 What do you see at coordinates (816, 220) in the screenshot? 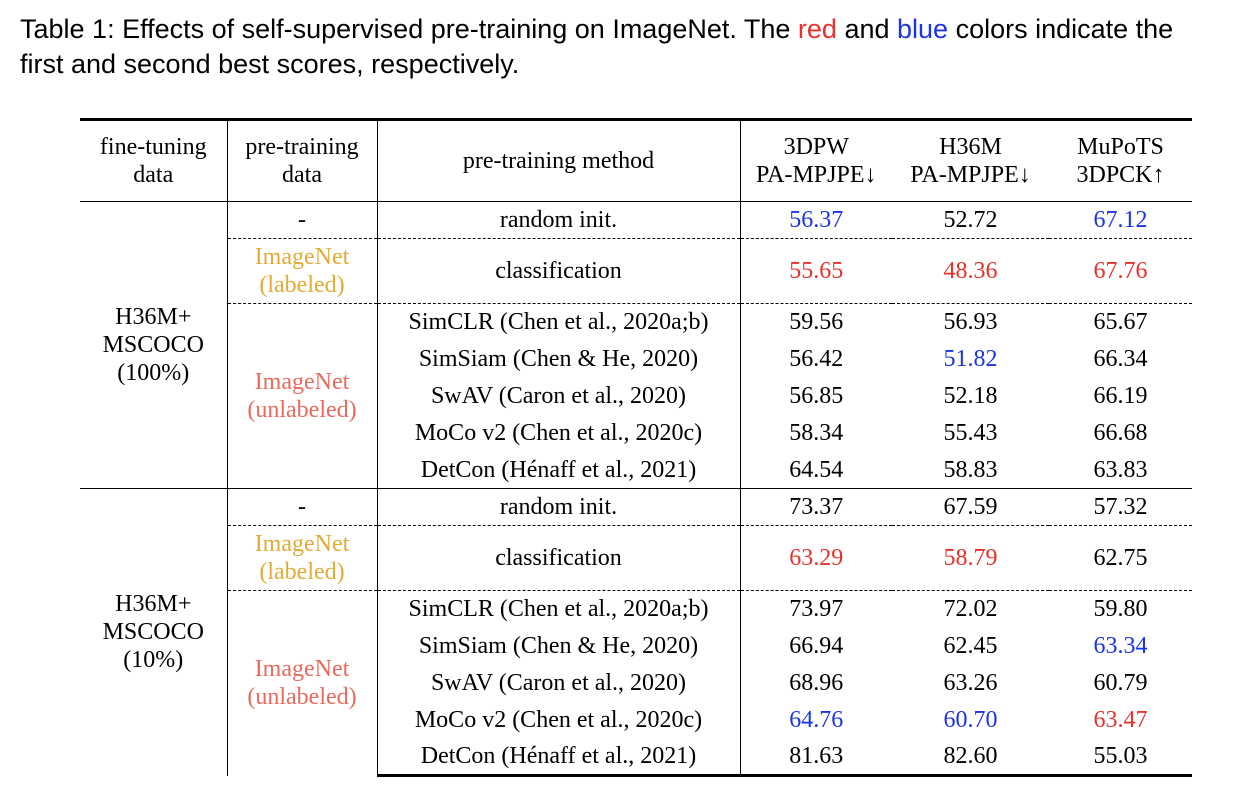
I see `score-cell: 56.37` at bounding box center [816, 220].